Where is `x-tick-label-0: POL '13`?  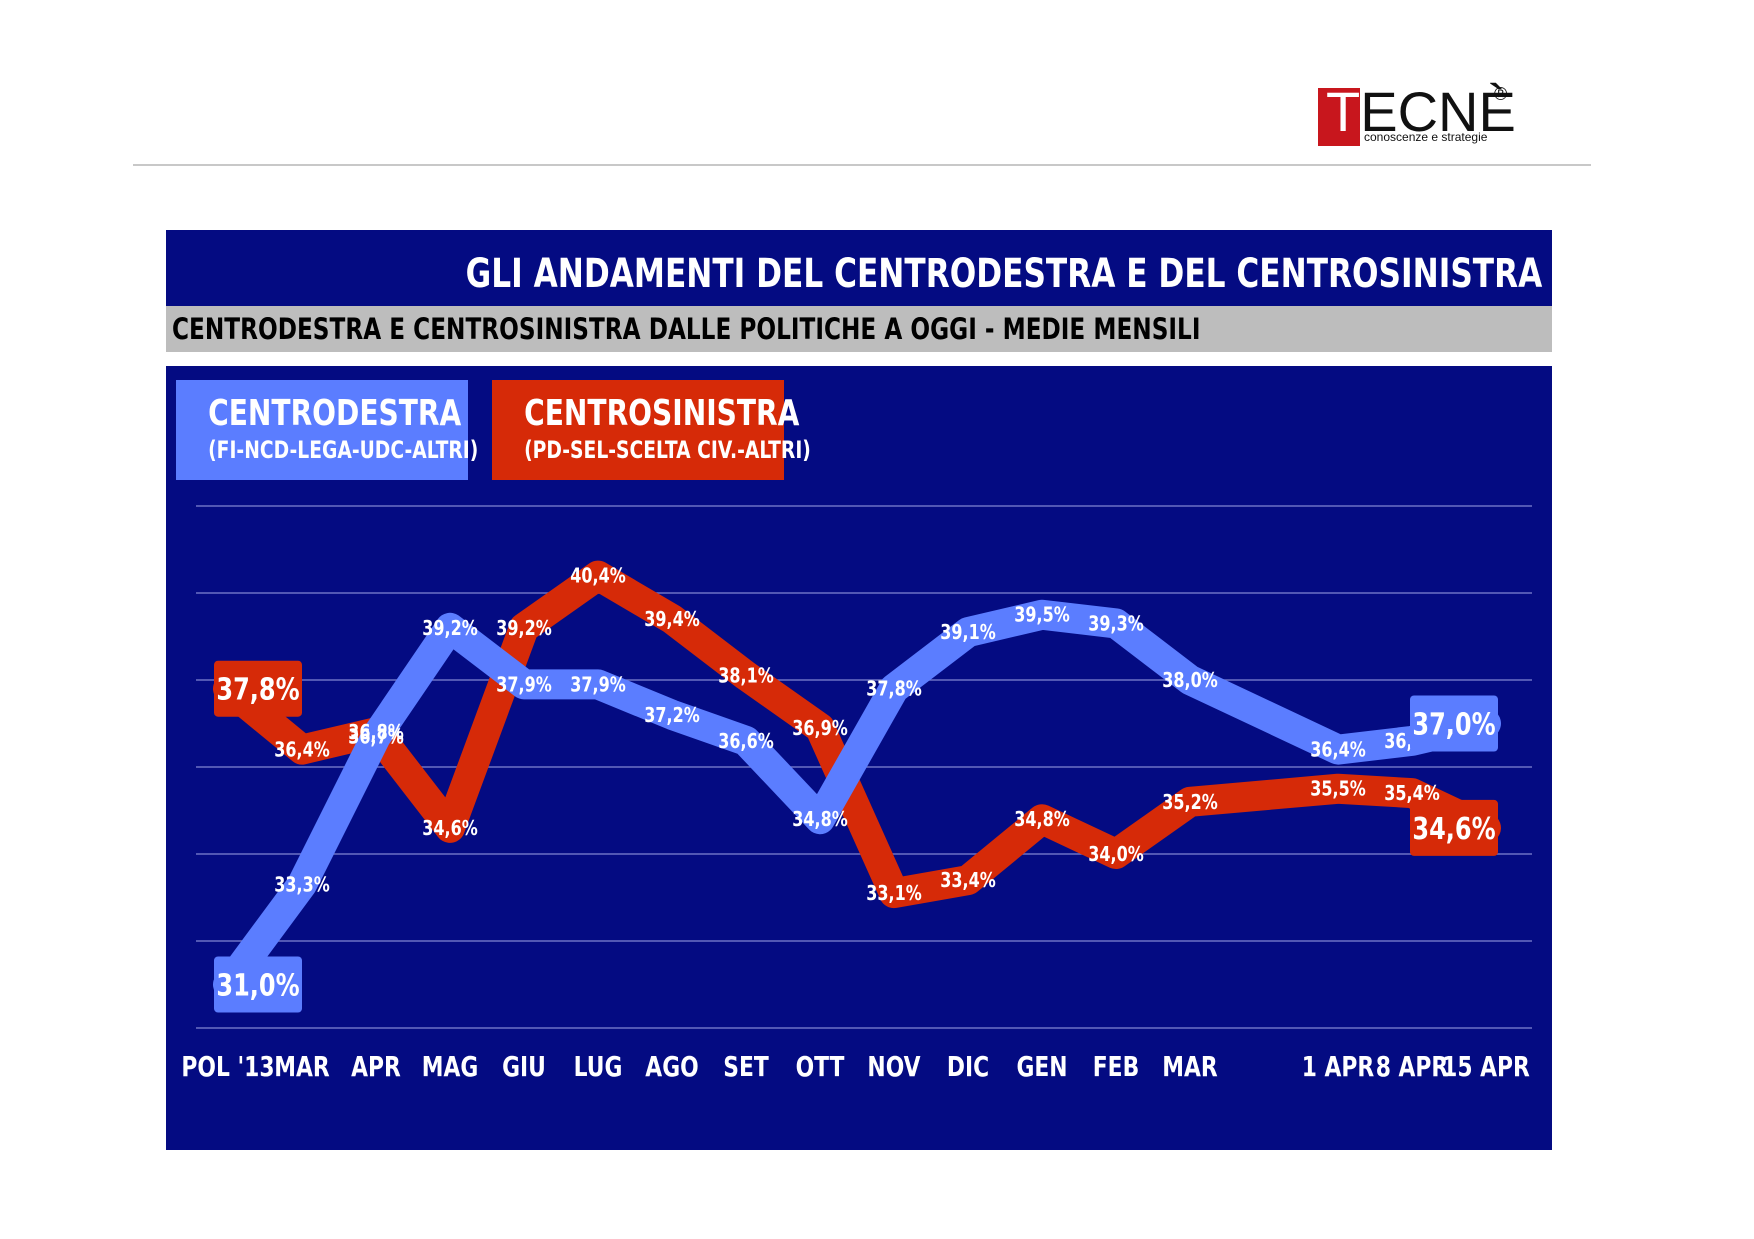 x-tick-label-0: POL '13 is located at coordinates (227, 1066).